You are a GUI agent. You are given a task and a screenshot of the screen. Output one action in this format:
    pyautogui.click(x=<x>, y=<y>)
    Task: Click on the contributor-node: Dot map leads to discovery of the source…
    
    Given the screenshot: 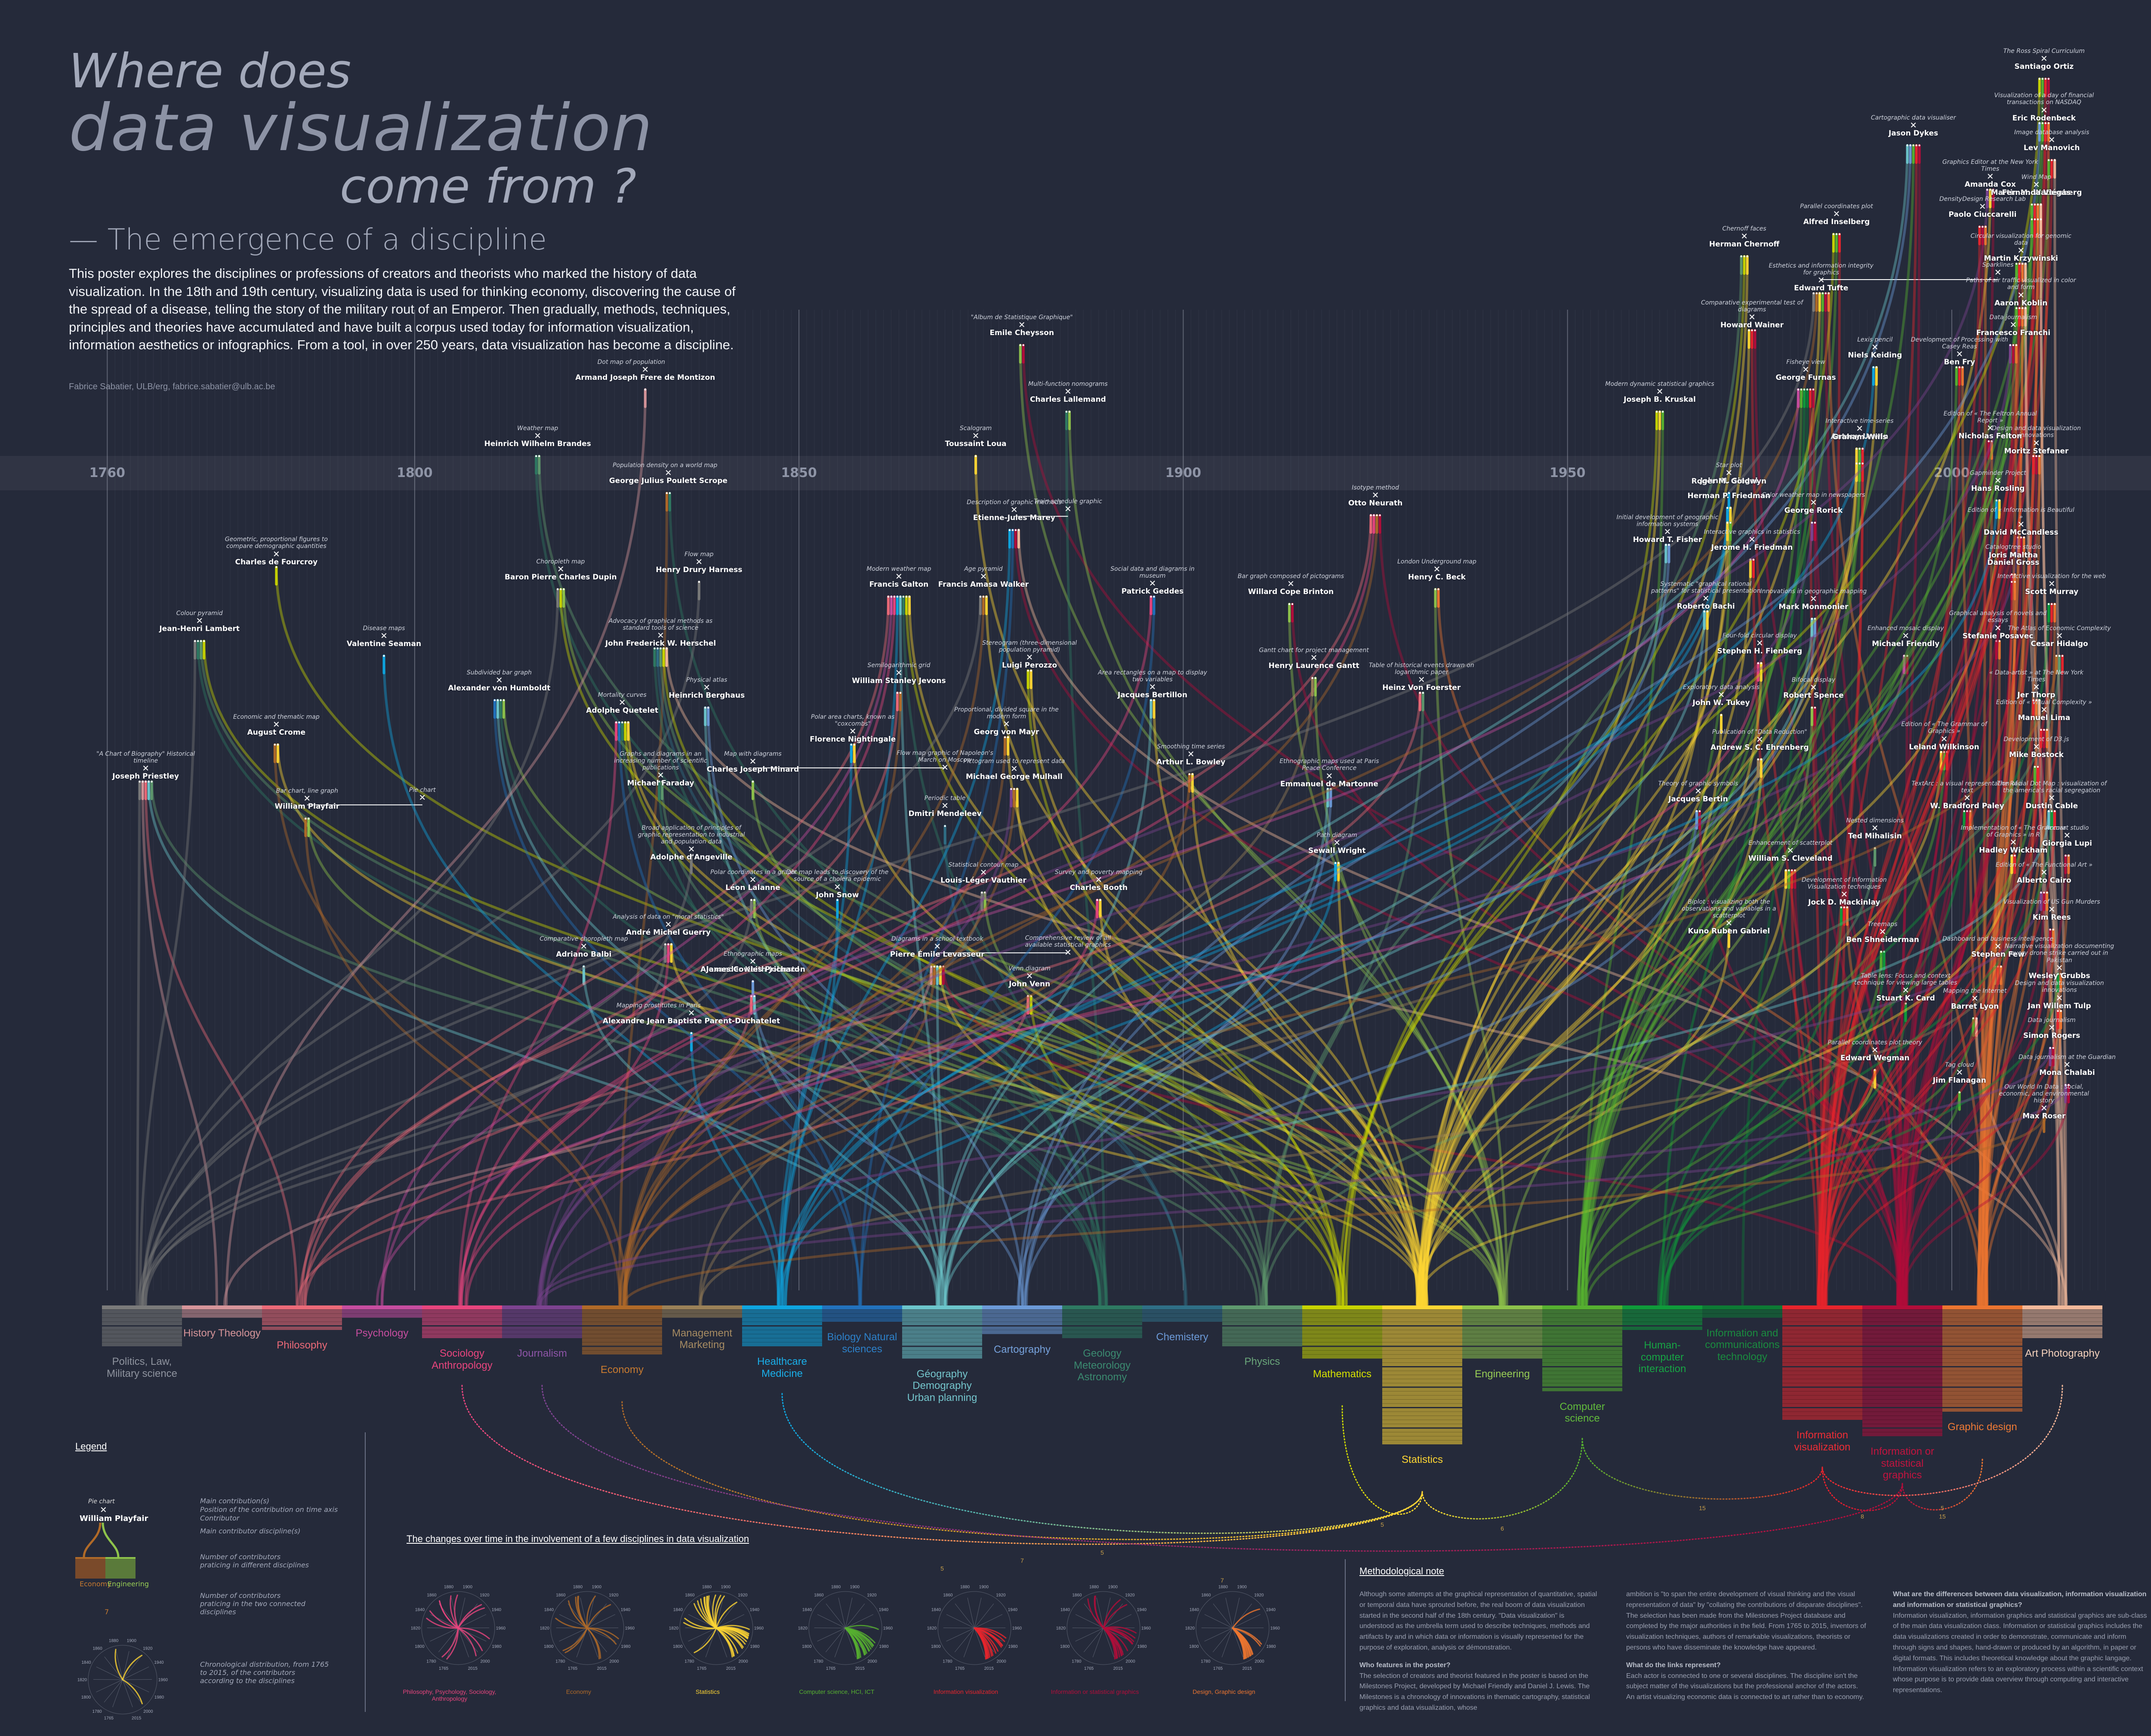 What is the action you would take?
    pyautogui.click(x=838, y=884)
    